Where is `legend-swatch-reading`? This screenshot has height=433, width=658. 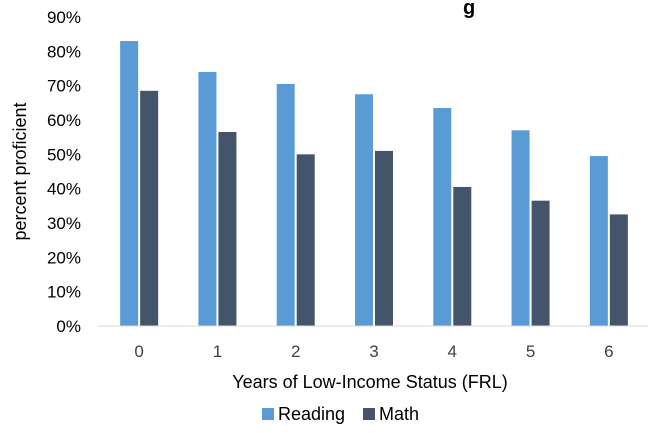
legend-swatch-reading is located at coordinates (268, 414).